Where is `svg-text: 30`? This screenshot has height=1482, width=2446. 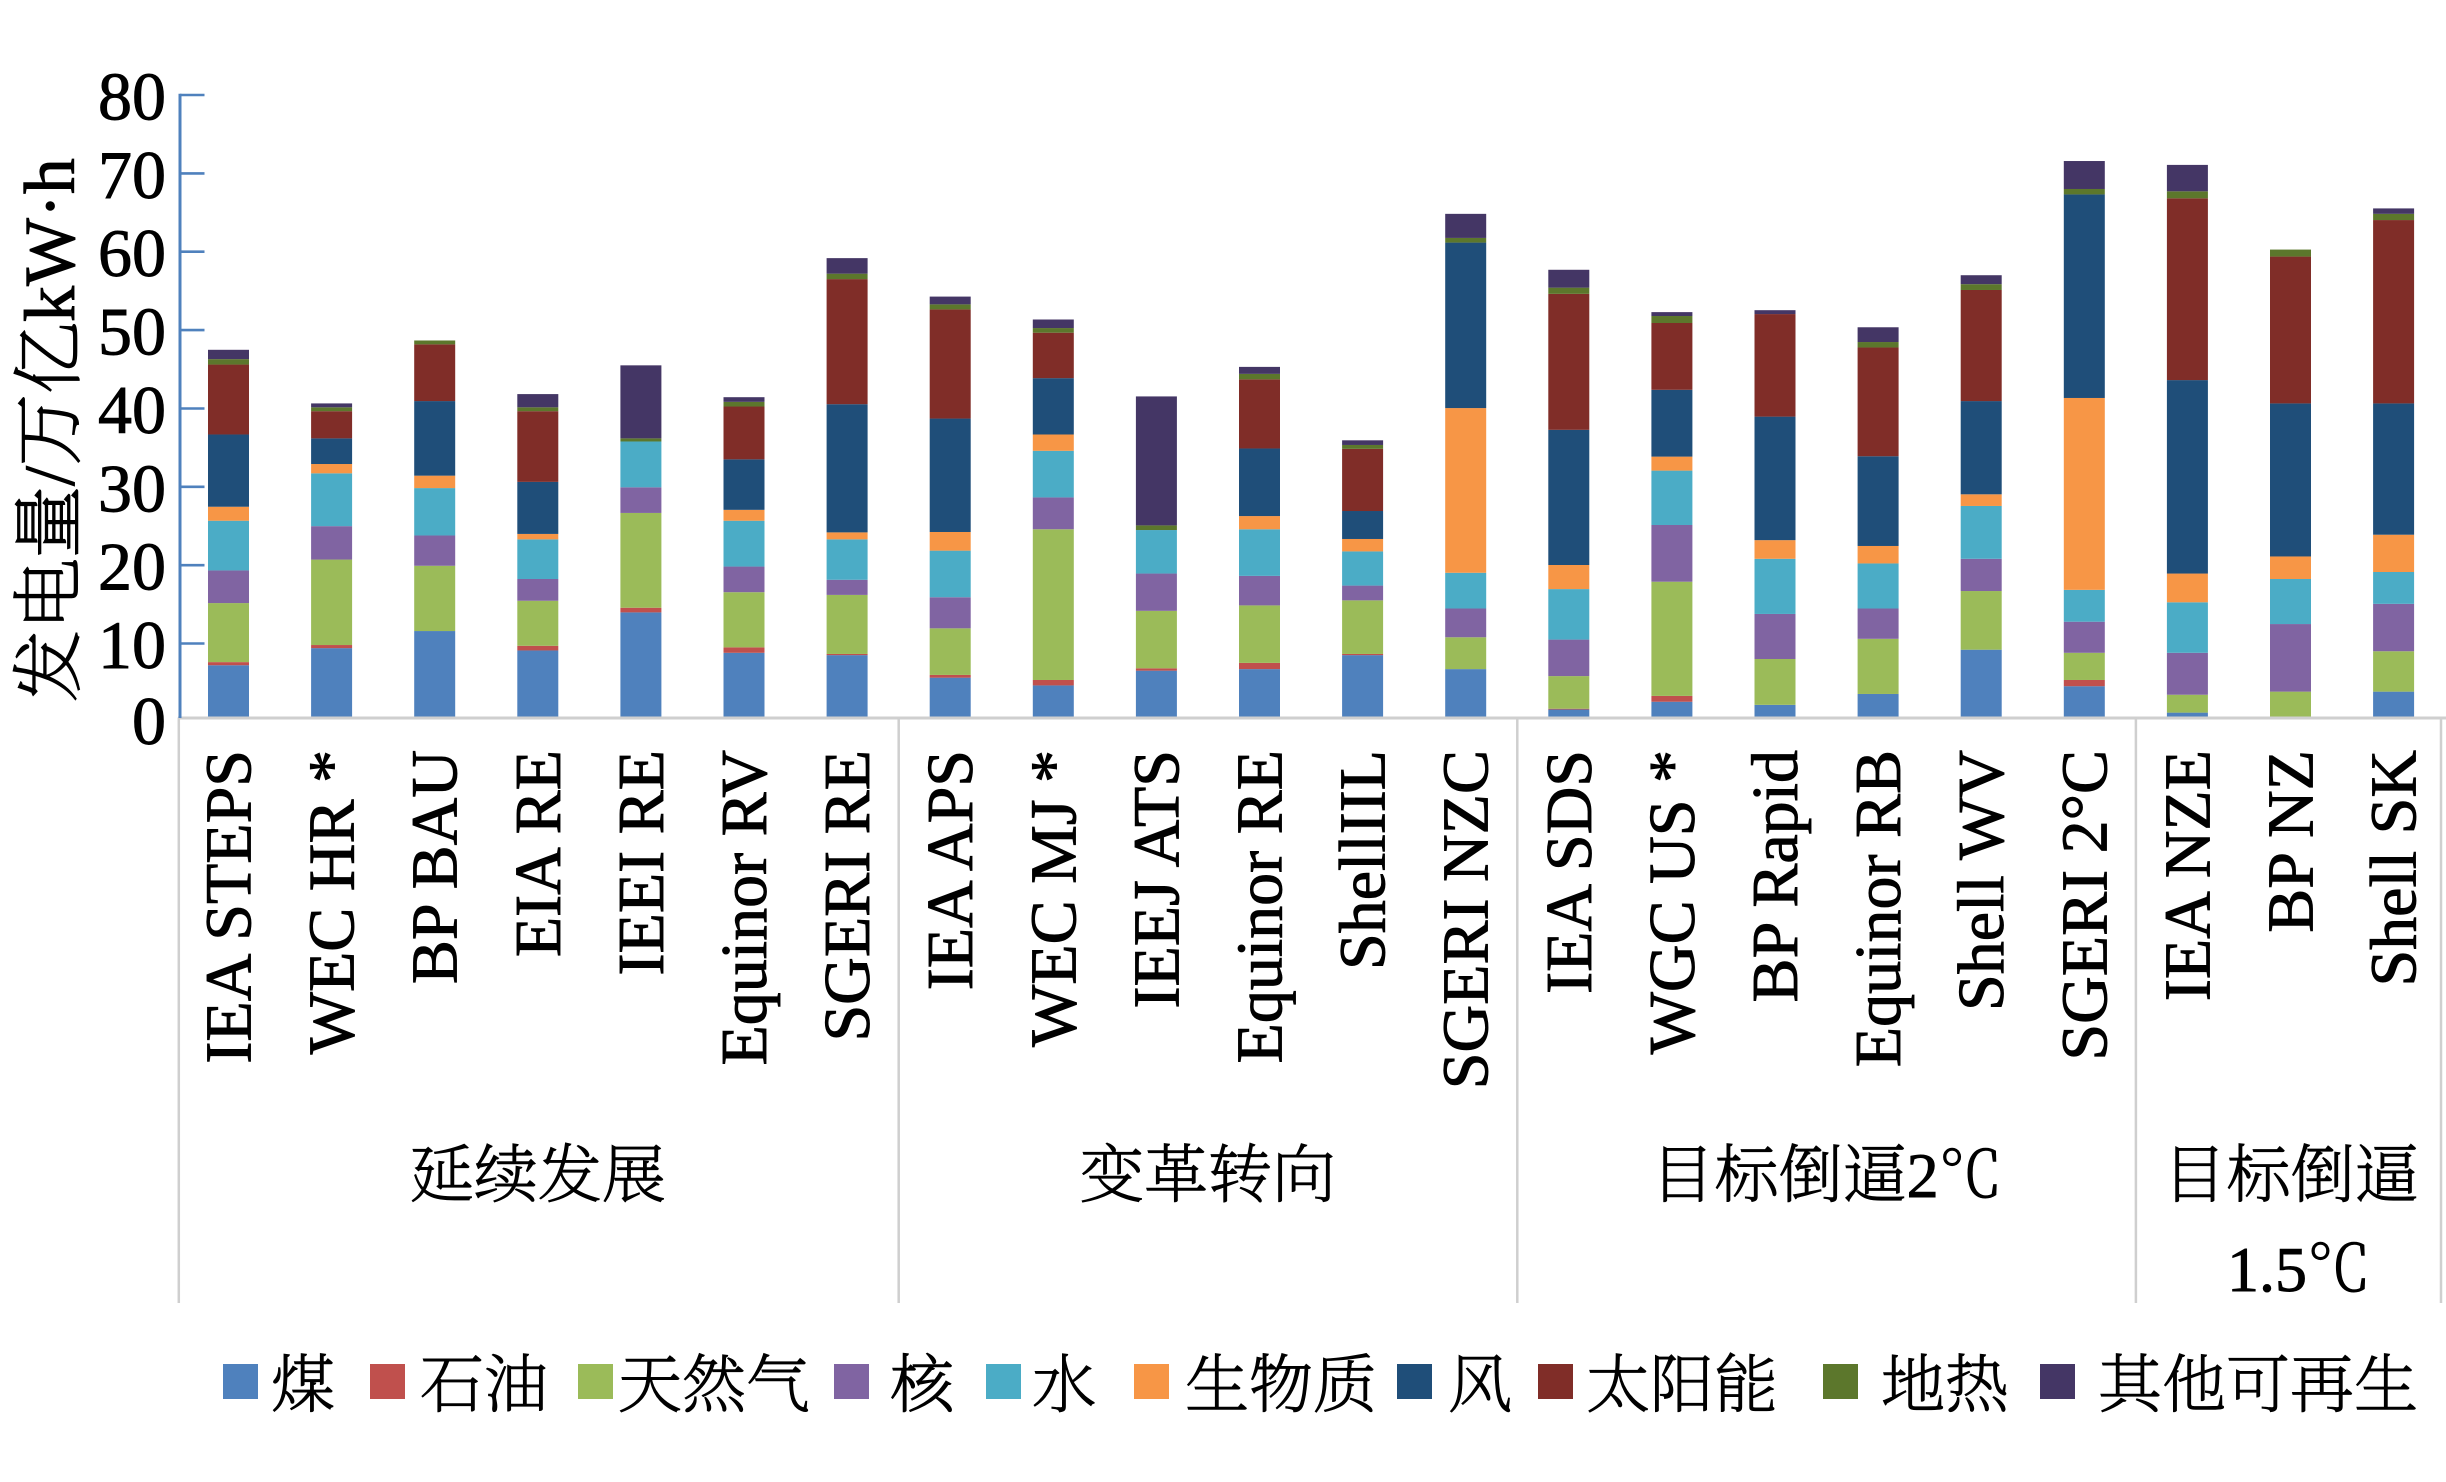 svg-text: 30 is located at coordinates (132, 488).